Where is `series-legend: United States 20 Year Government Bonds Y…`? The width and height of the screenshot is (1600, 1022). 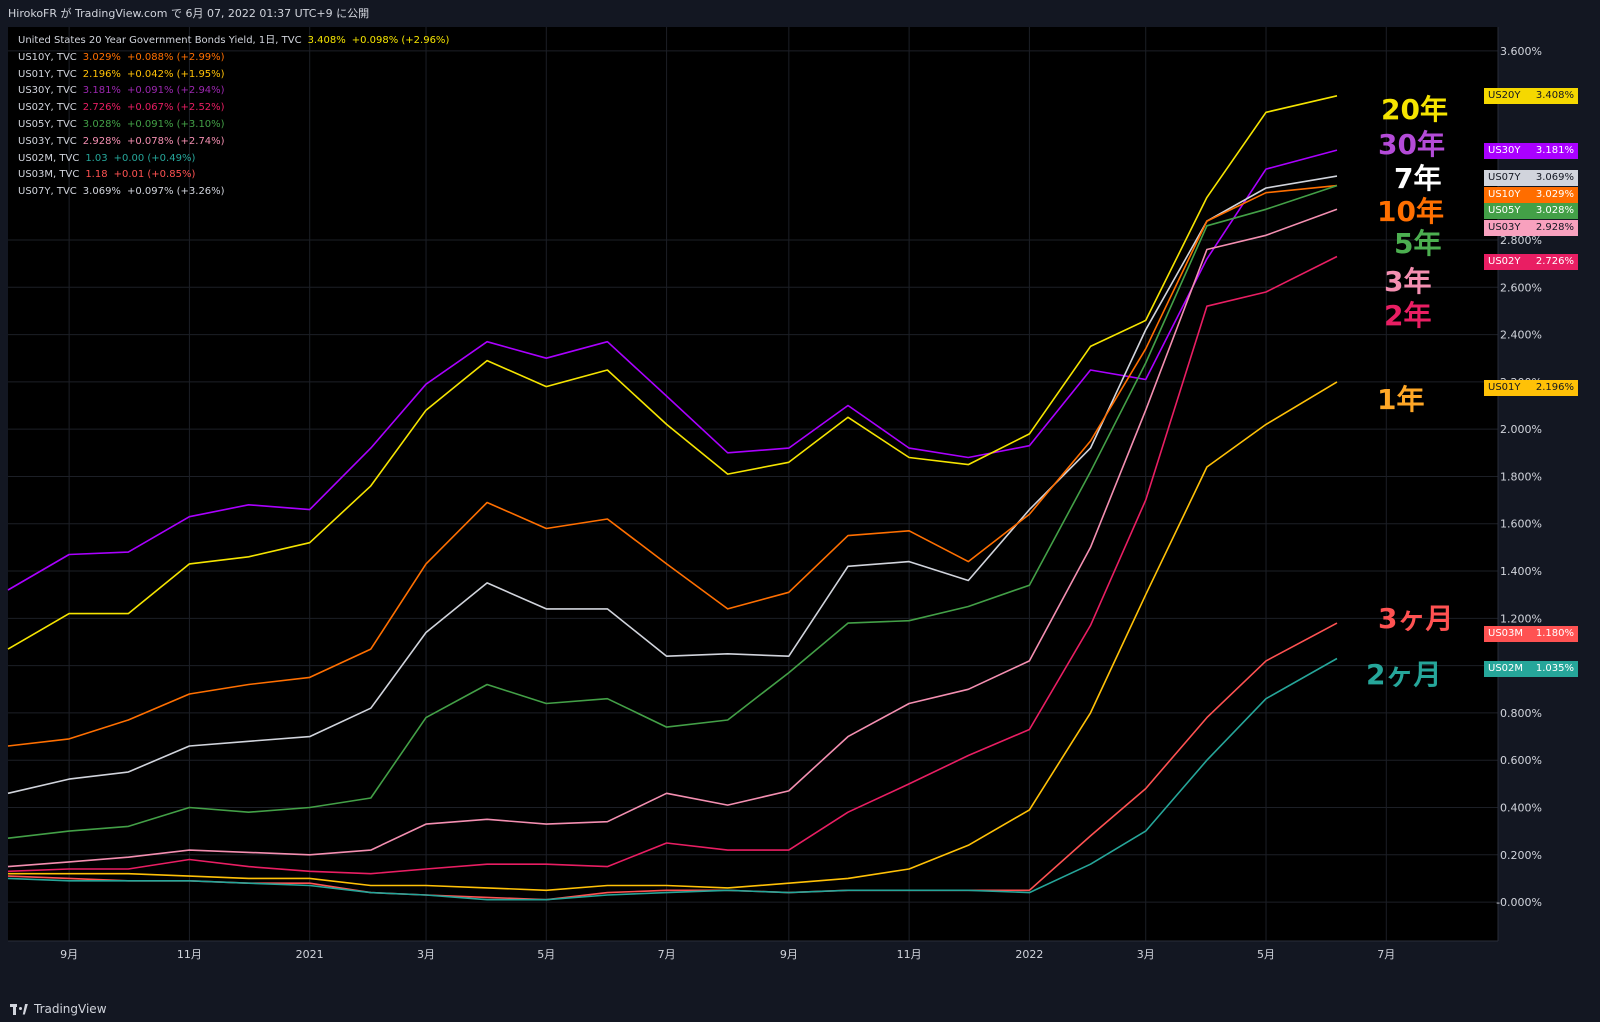 series-legend: United States 20 Year Government Bonds Y… is located at coordinates (233, 117).